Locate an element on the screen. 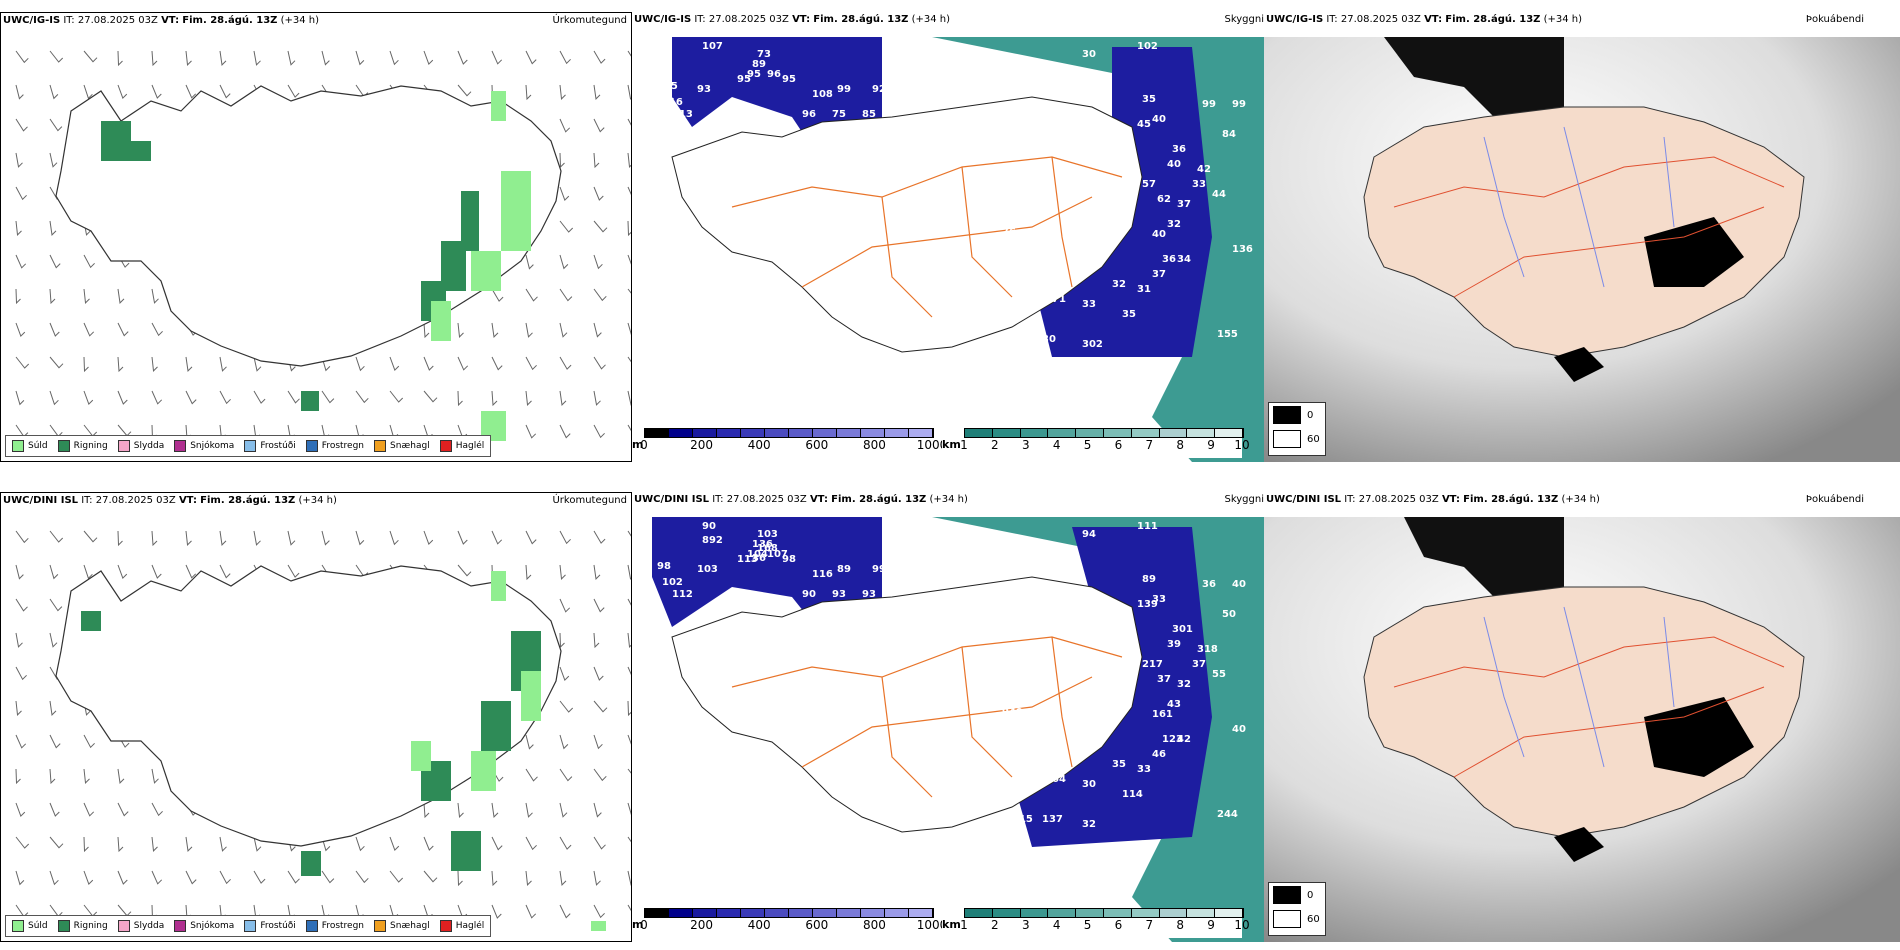 This screenshot has width=1900, height=950. fog-legend-item: 60 is located at coordinates (1297, 439).